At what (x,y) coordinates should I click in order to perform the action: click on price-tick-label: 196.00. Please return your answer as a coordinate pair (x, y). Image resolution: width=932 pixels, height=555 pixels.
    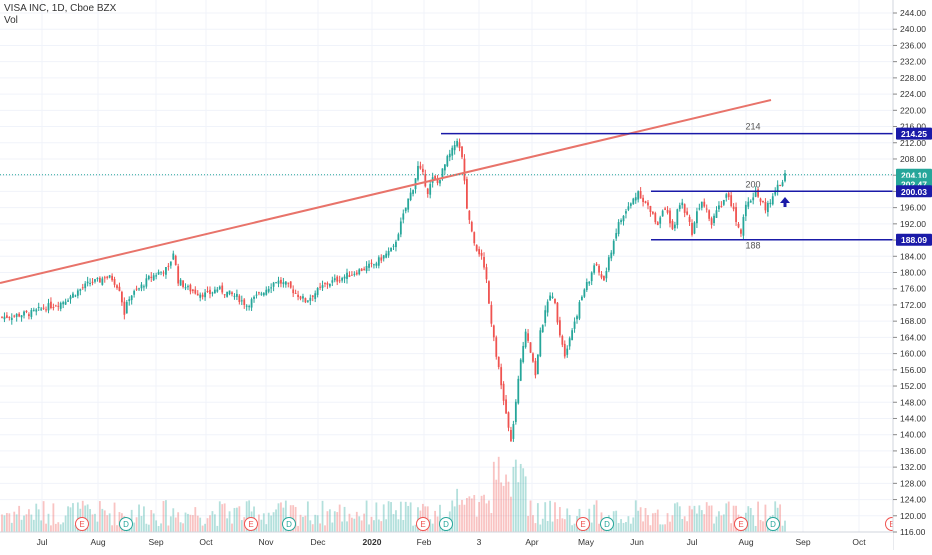
    Looking at the image, I should click on (913, 208).